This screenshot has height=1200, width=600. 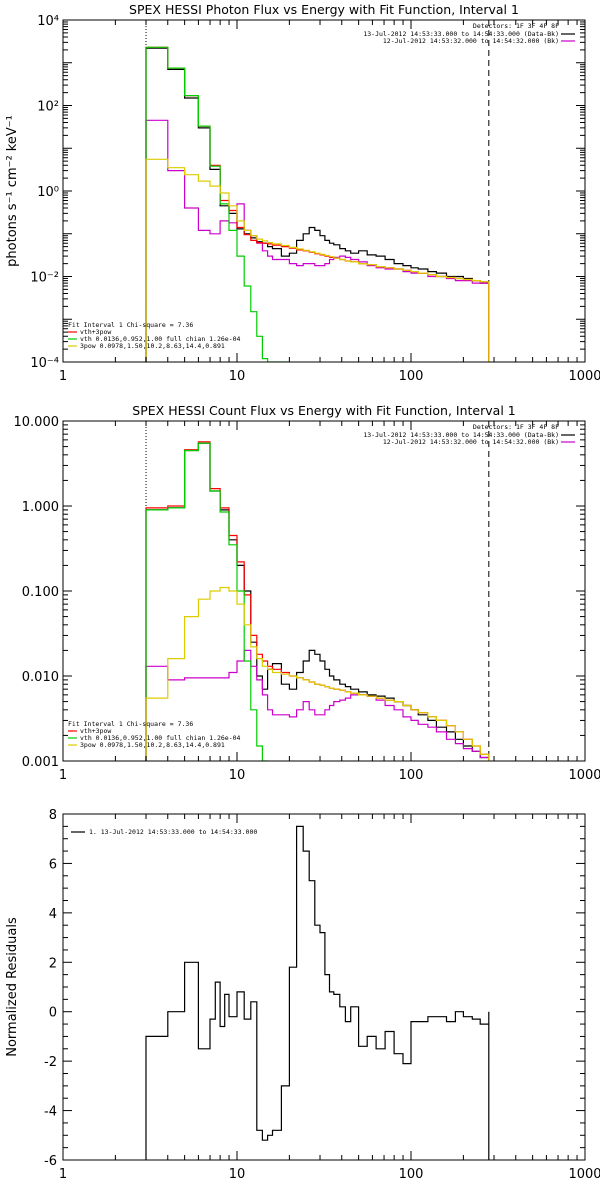 I want to click on y-tick-label: 6, so click(x=53, y=864).